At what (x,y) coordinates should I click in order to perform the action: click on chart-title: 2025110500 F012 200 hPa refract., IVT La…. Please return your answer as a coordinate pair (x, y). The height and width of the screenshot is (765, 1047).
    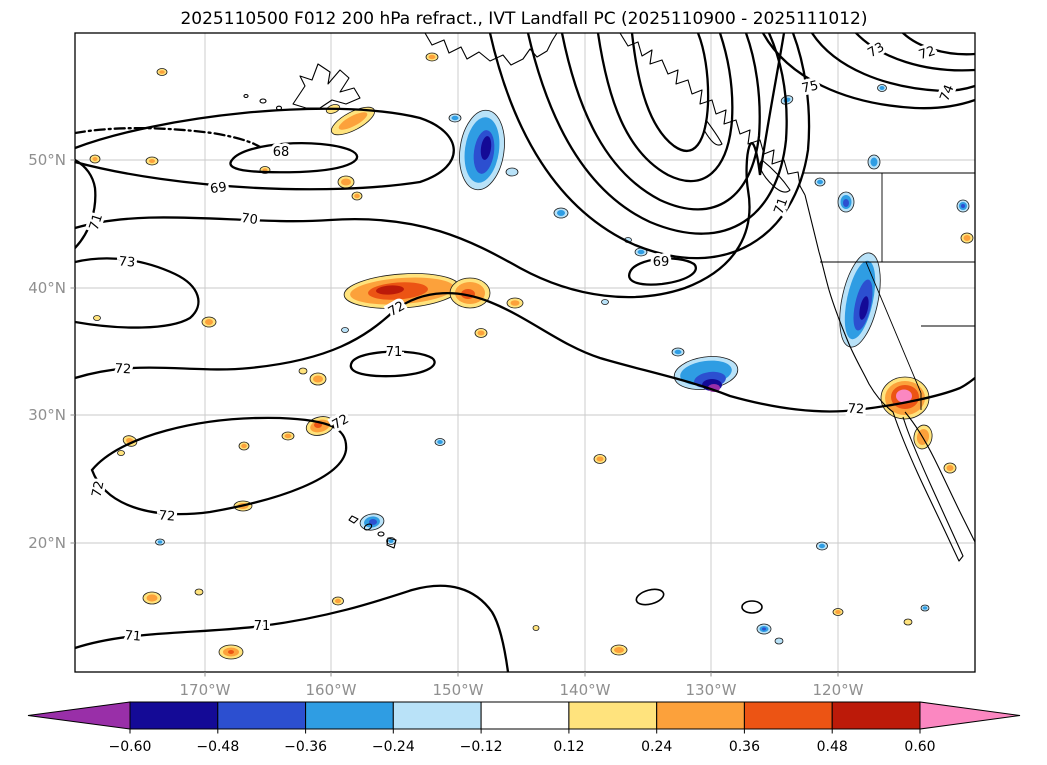
    Looking at the image, I should click on (523, 19).